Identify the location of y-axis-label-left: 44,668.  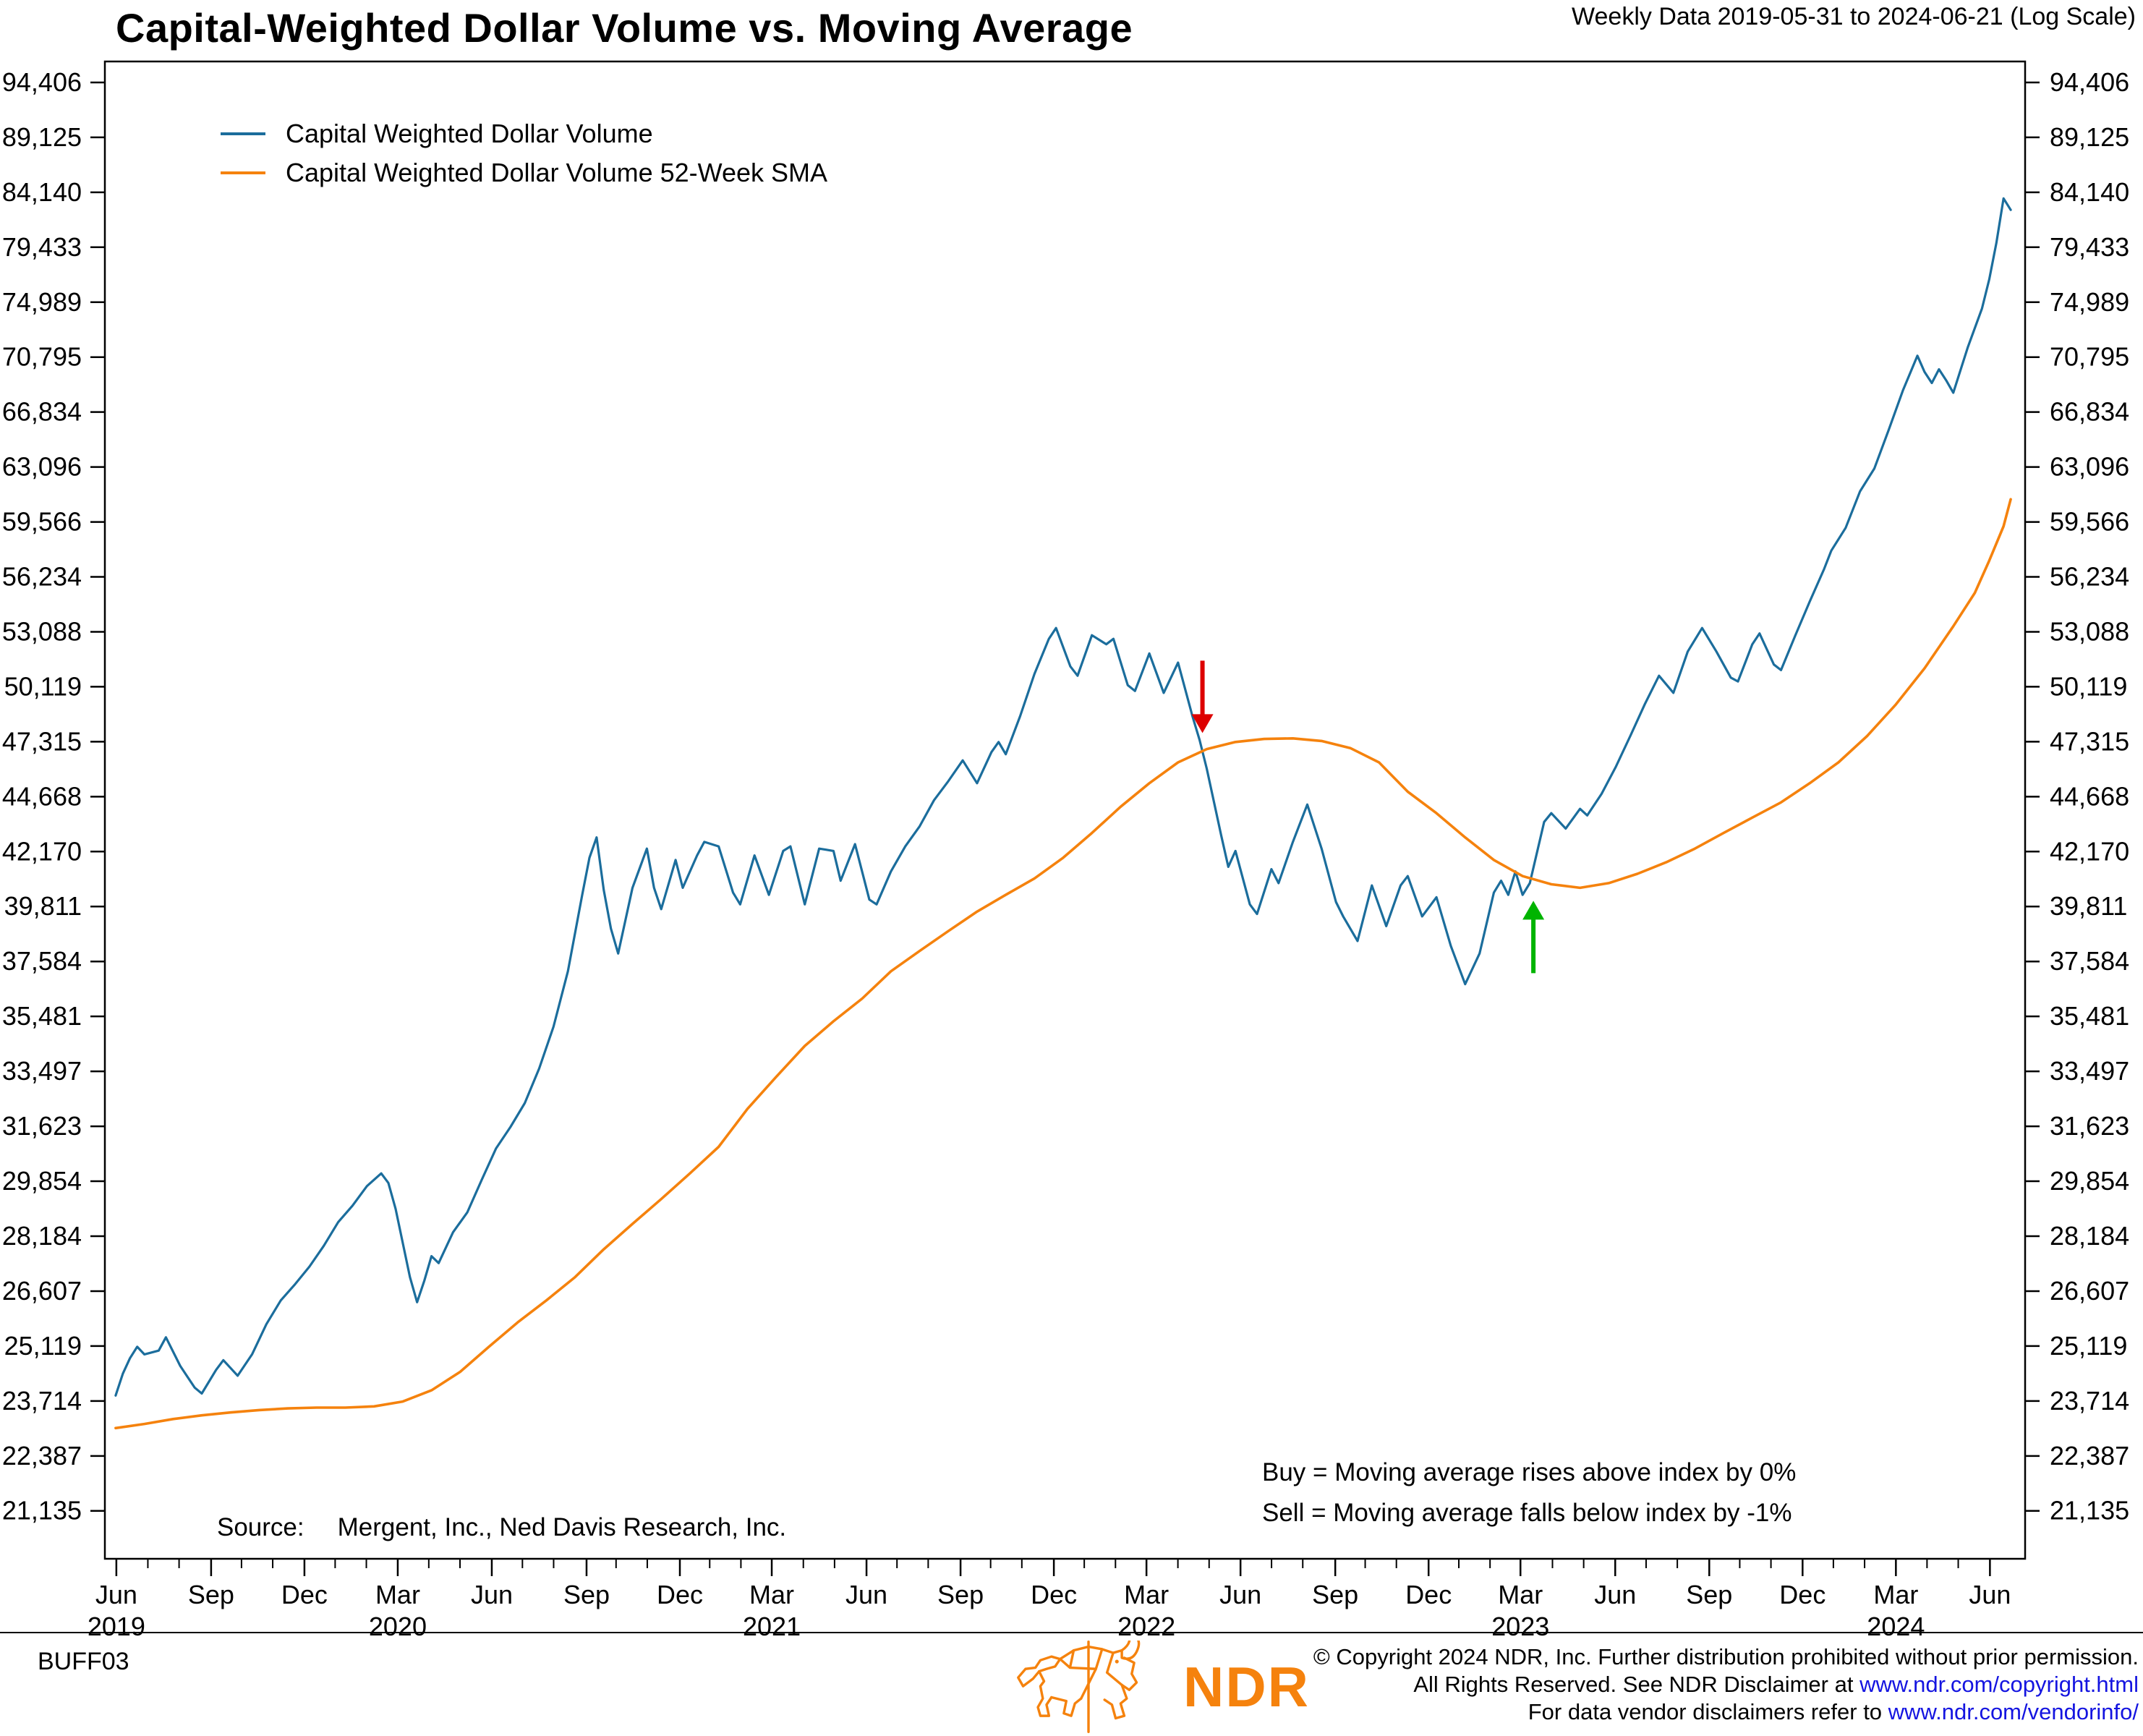
(42, 796).